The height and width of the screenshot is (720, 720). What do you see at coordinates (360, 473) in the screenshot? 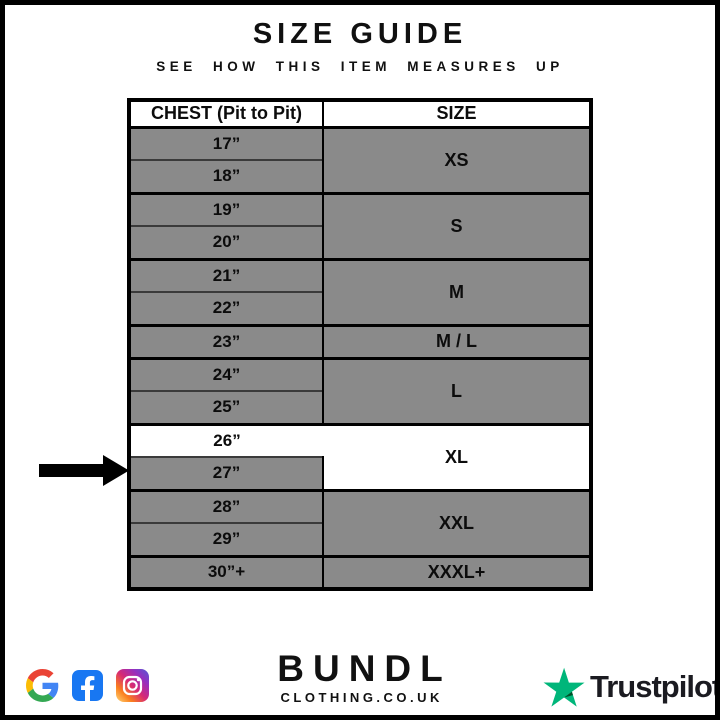
I see `table-row: 27”` at bounding box center [360, 473].